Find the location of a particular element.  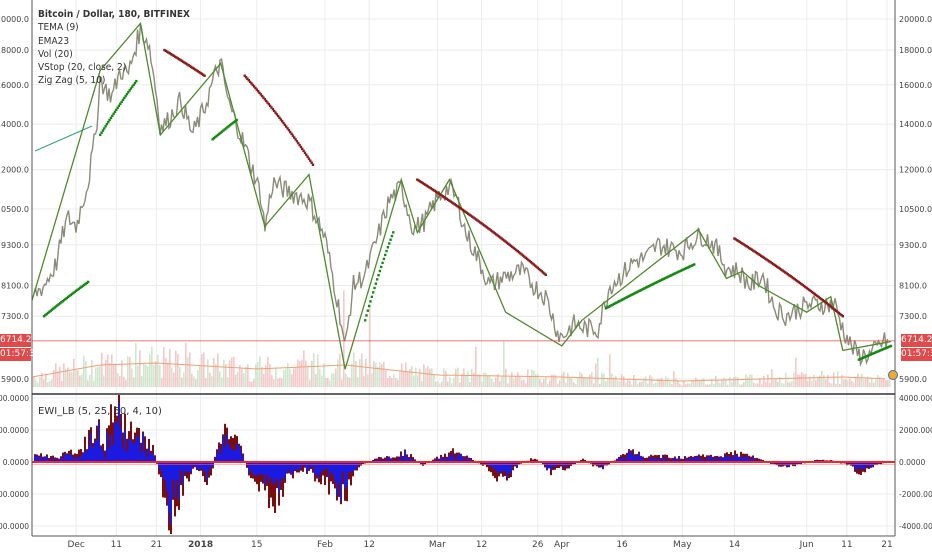

indicator-legend: EWI_LB (5, 25, 50, 4, 10) is located at coordinates (100, 411).